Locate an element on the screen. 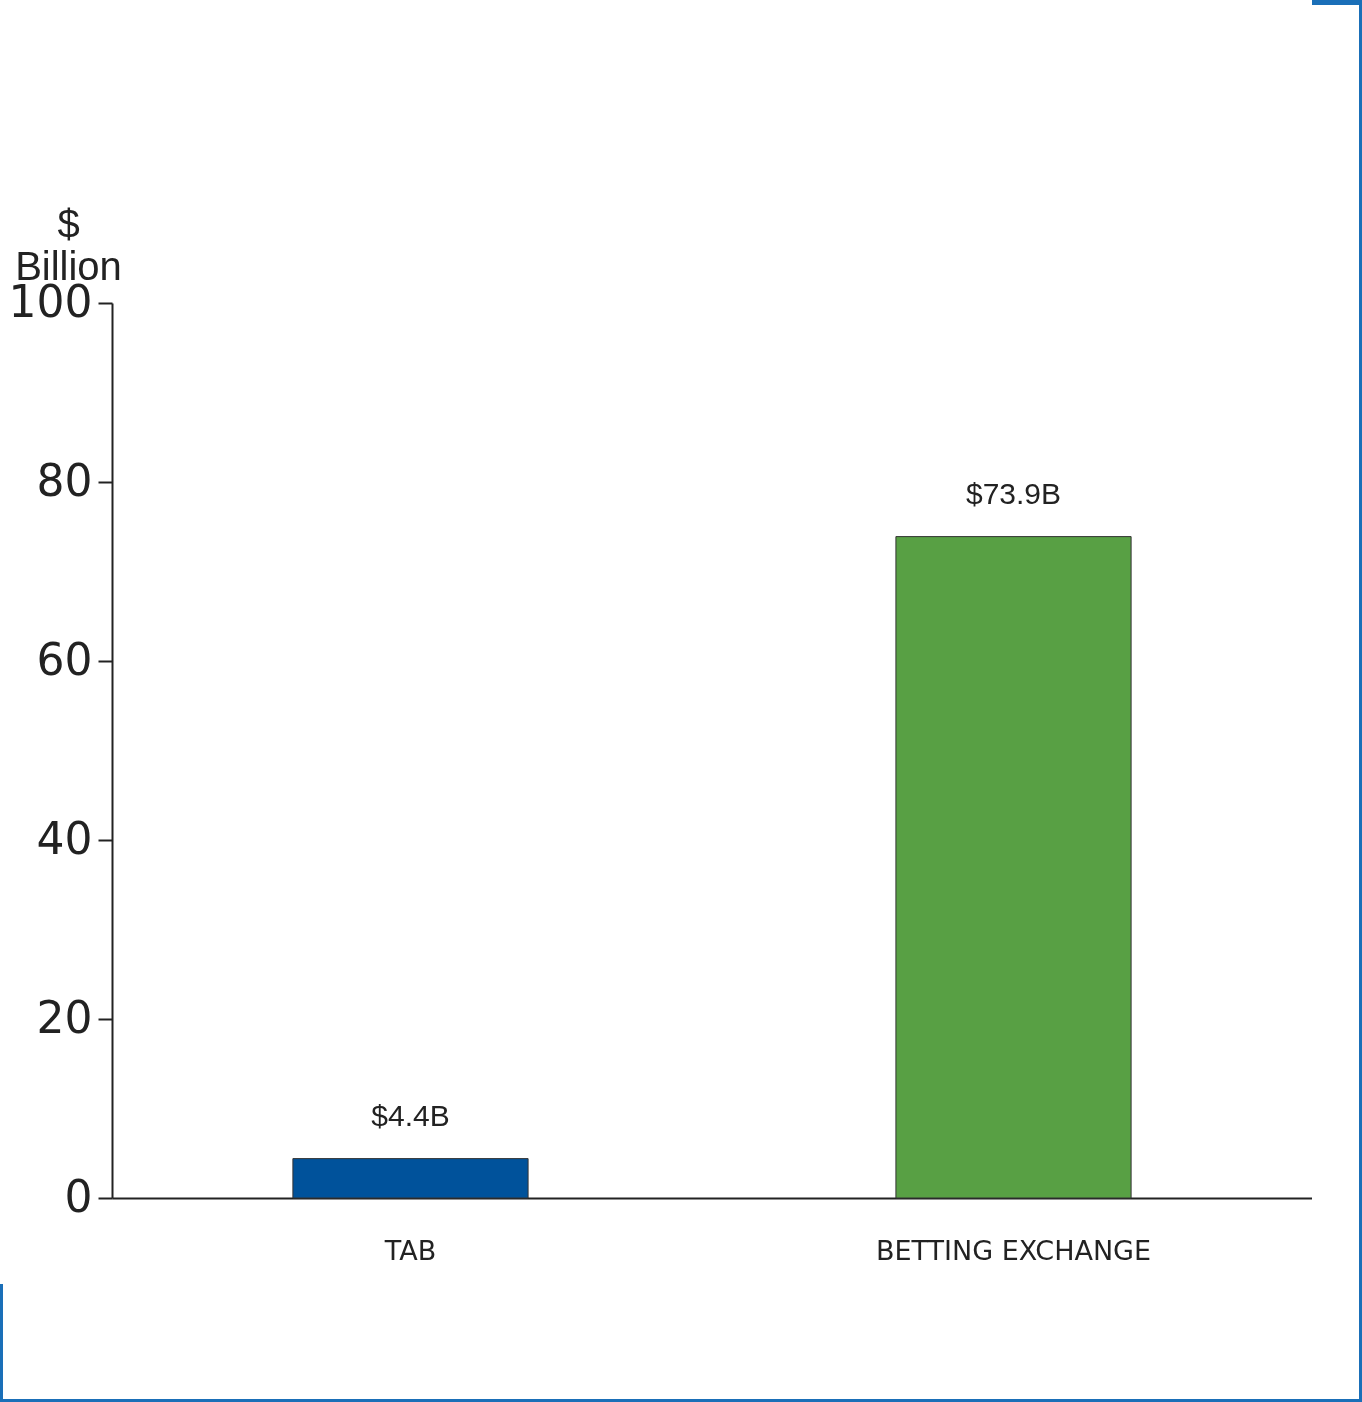  data-label: $4.4B is located at coordinates (410, 1115).